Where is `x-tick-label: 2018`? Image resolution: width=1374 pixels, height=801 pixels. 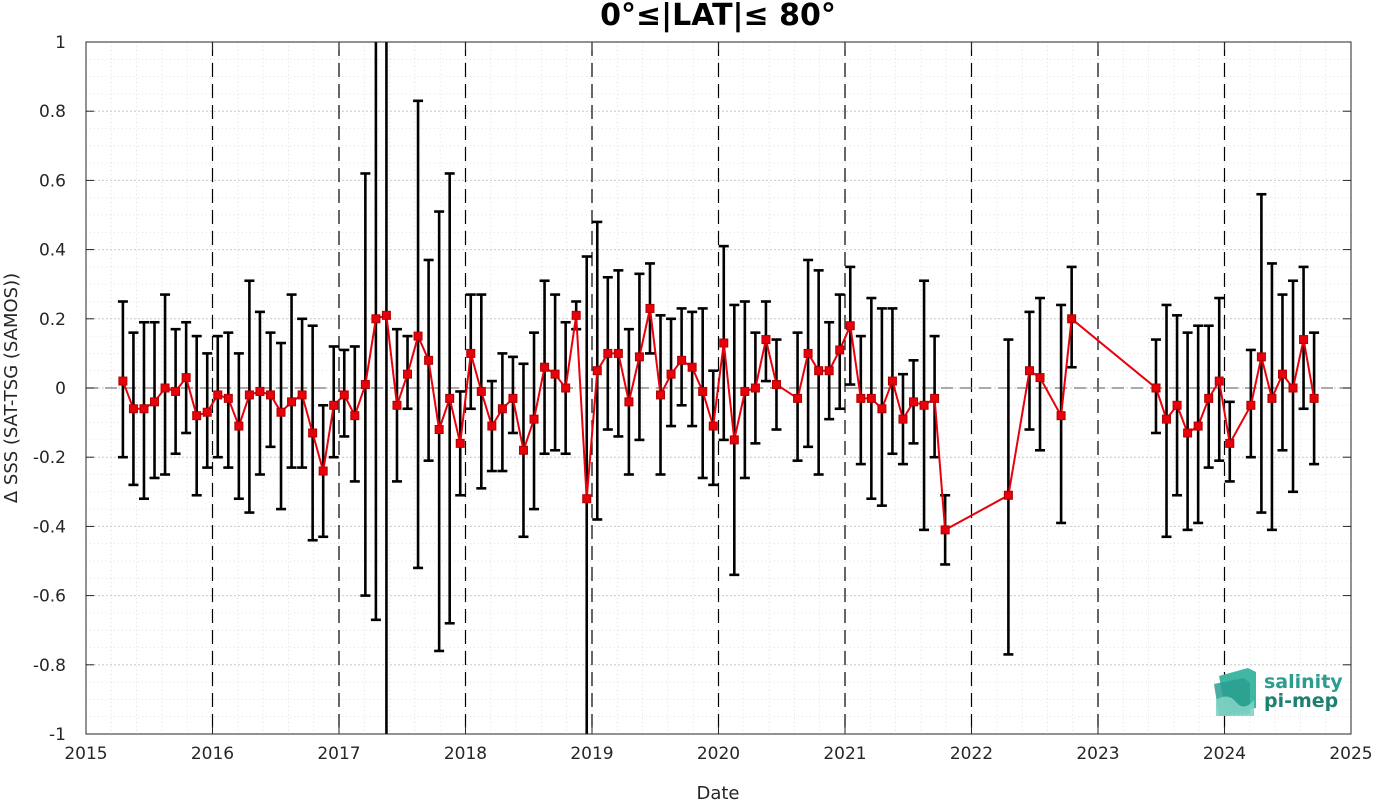
x-tick-label: 2018 is located at coordinates (465, 754).